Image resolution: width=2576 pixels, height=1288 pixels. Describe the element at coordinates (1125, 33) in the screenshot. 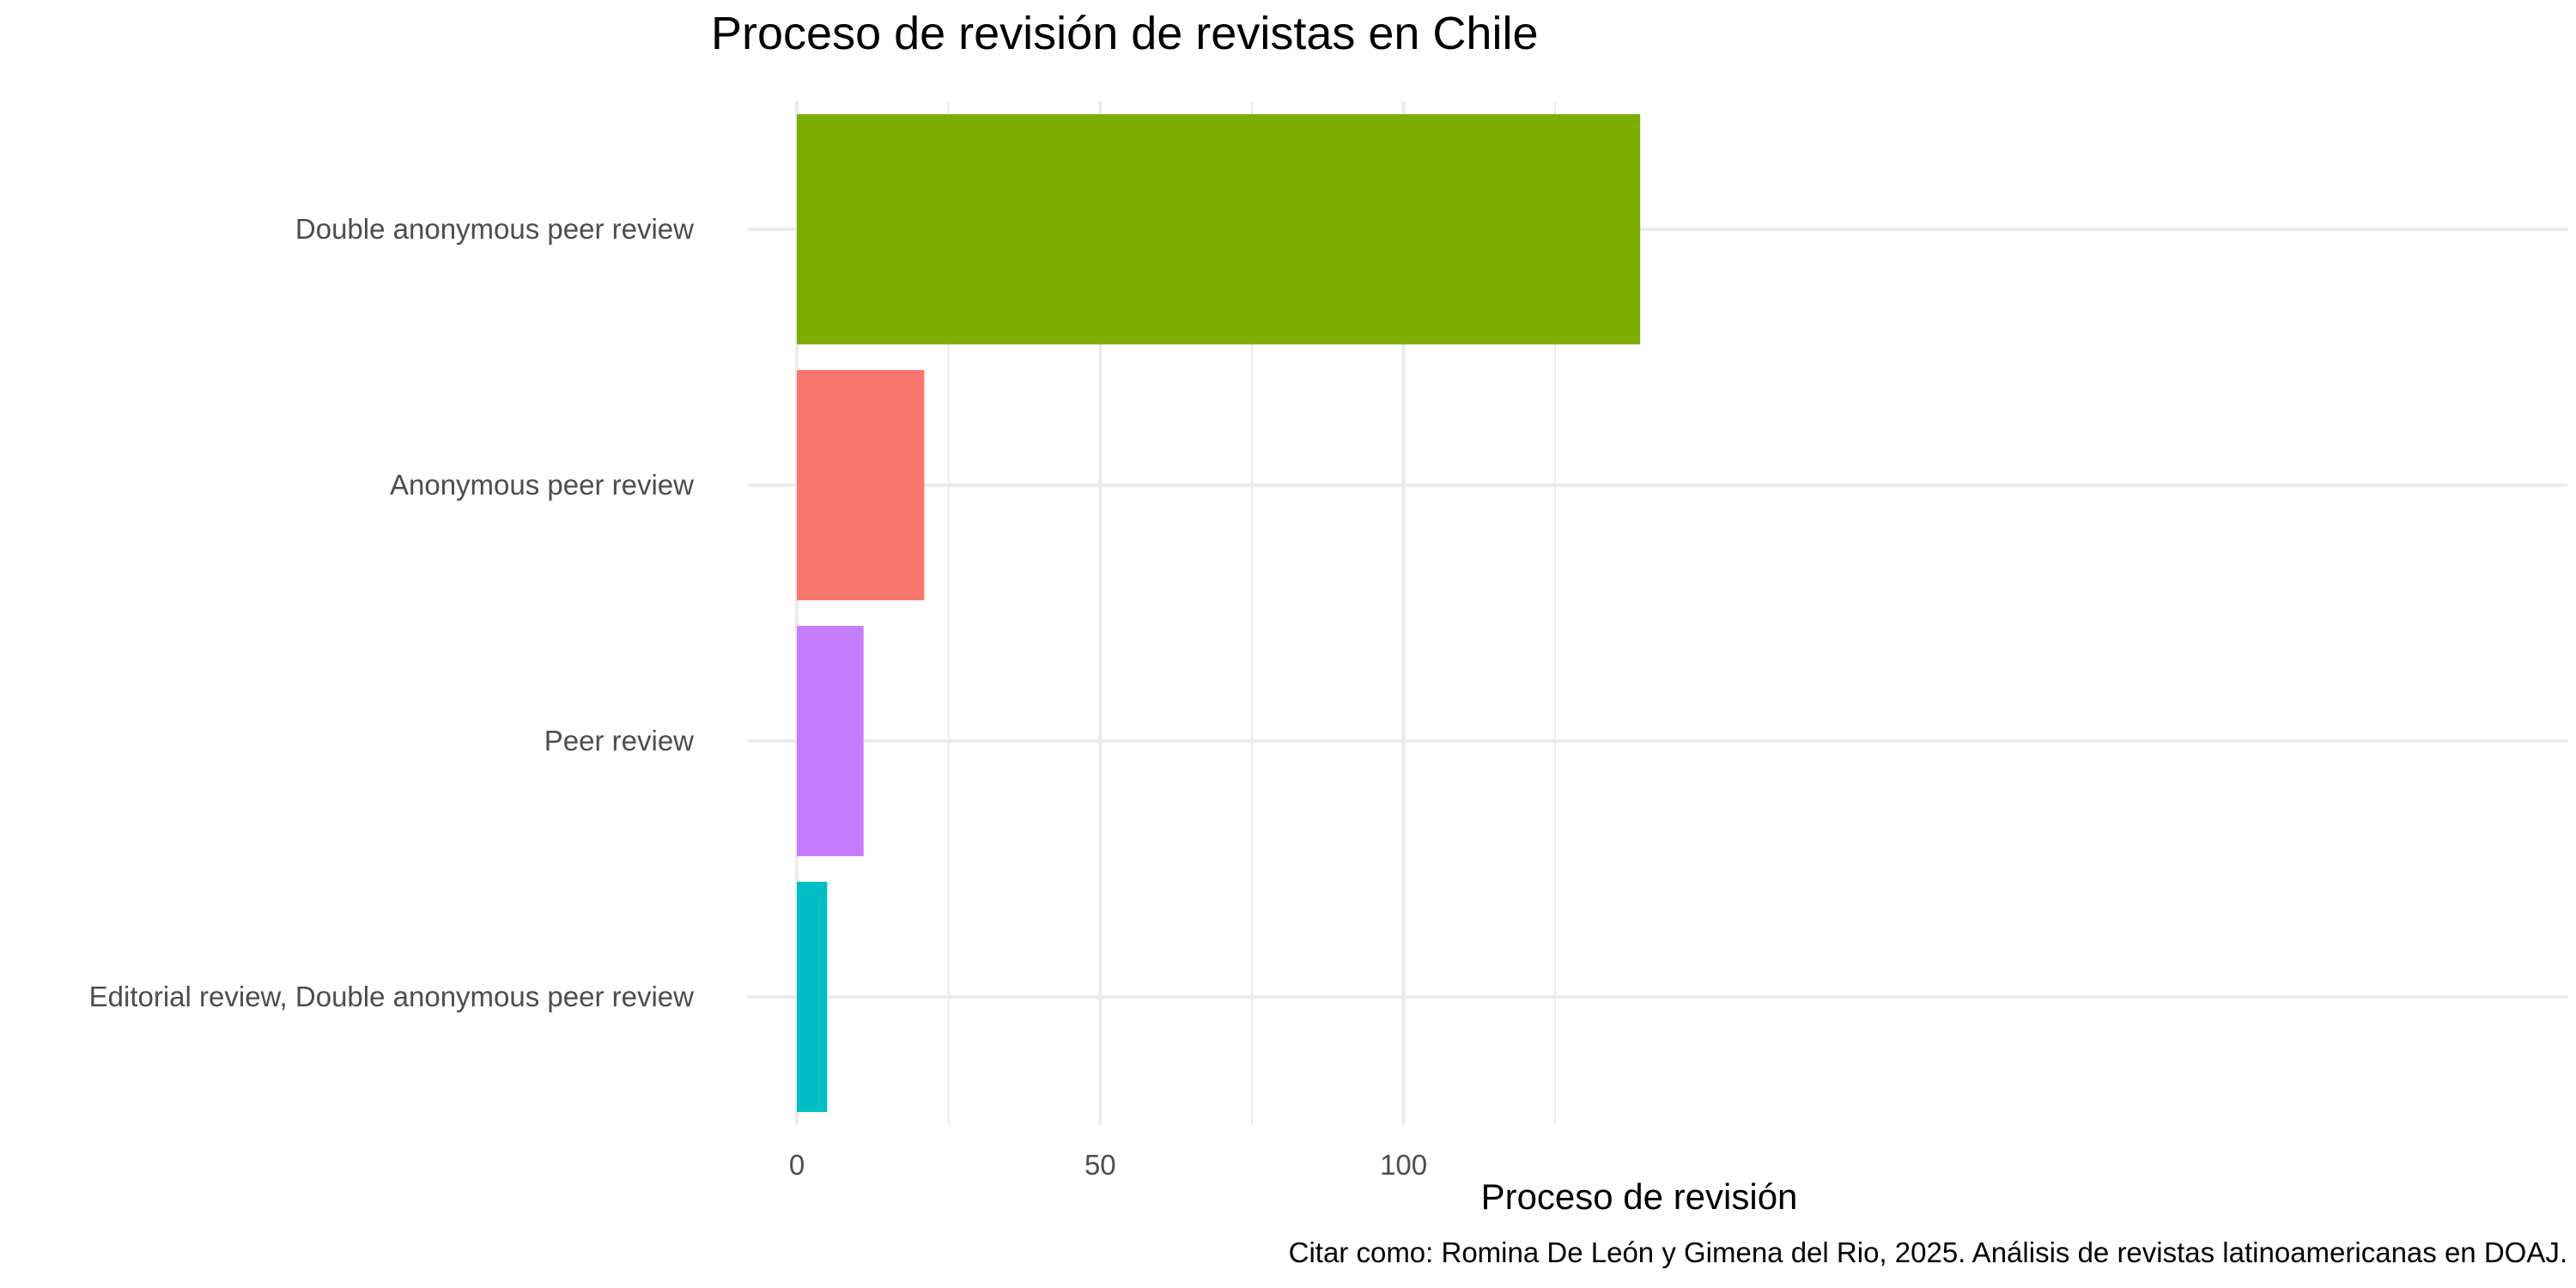

I see `chart-title: Proceso de revisión de revistas en Chile` at that location.